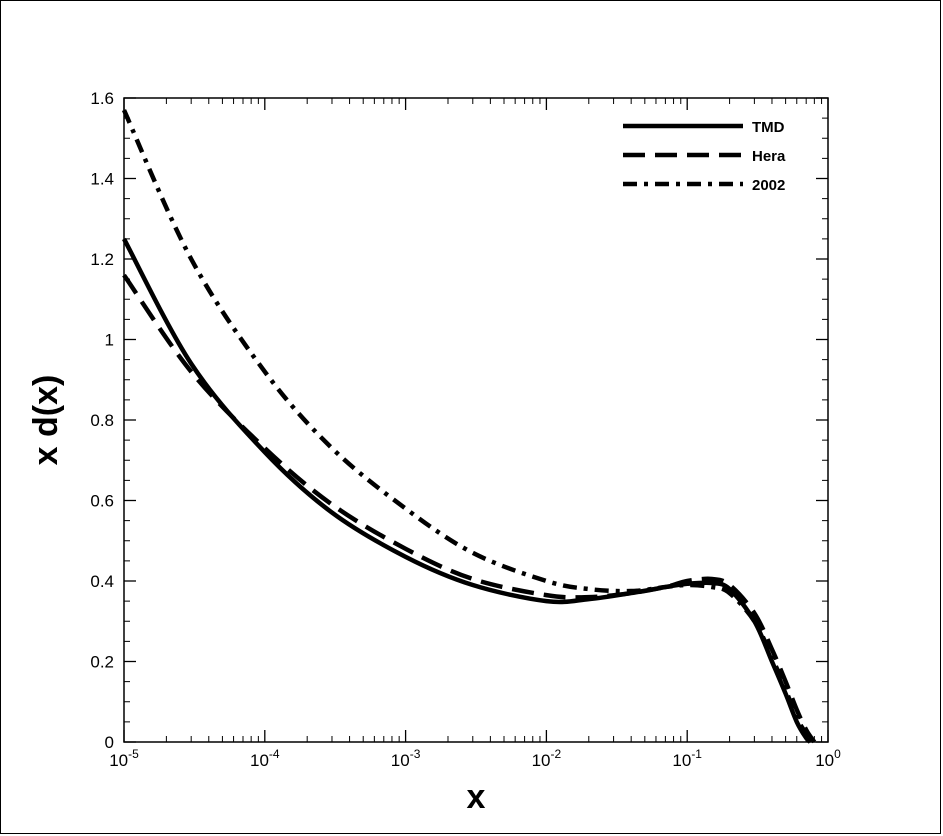 This screenshot has height=836, width=943. Describe the element at coordinates (102, 581) in the screenshot. I see `y-tick-label: 0.4` at that location.